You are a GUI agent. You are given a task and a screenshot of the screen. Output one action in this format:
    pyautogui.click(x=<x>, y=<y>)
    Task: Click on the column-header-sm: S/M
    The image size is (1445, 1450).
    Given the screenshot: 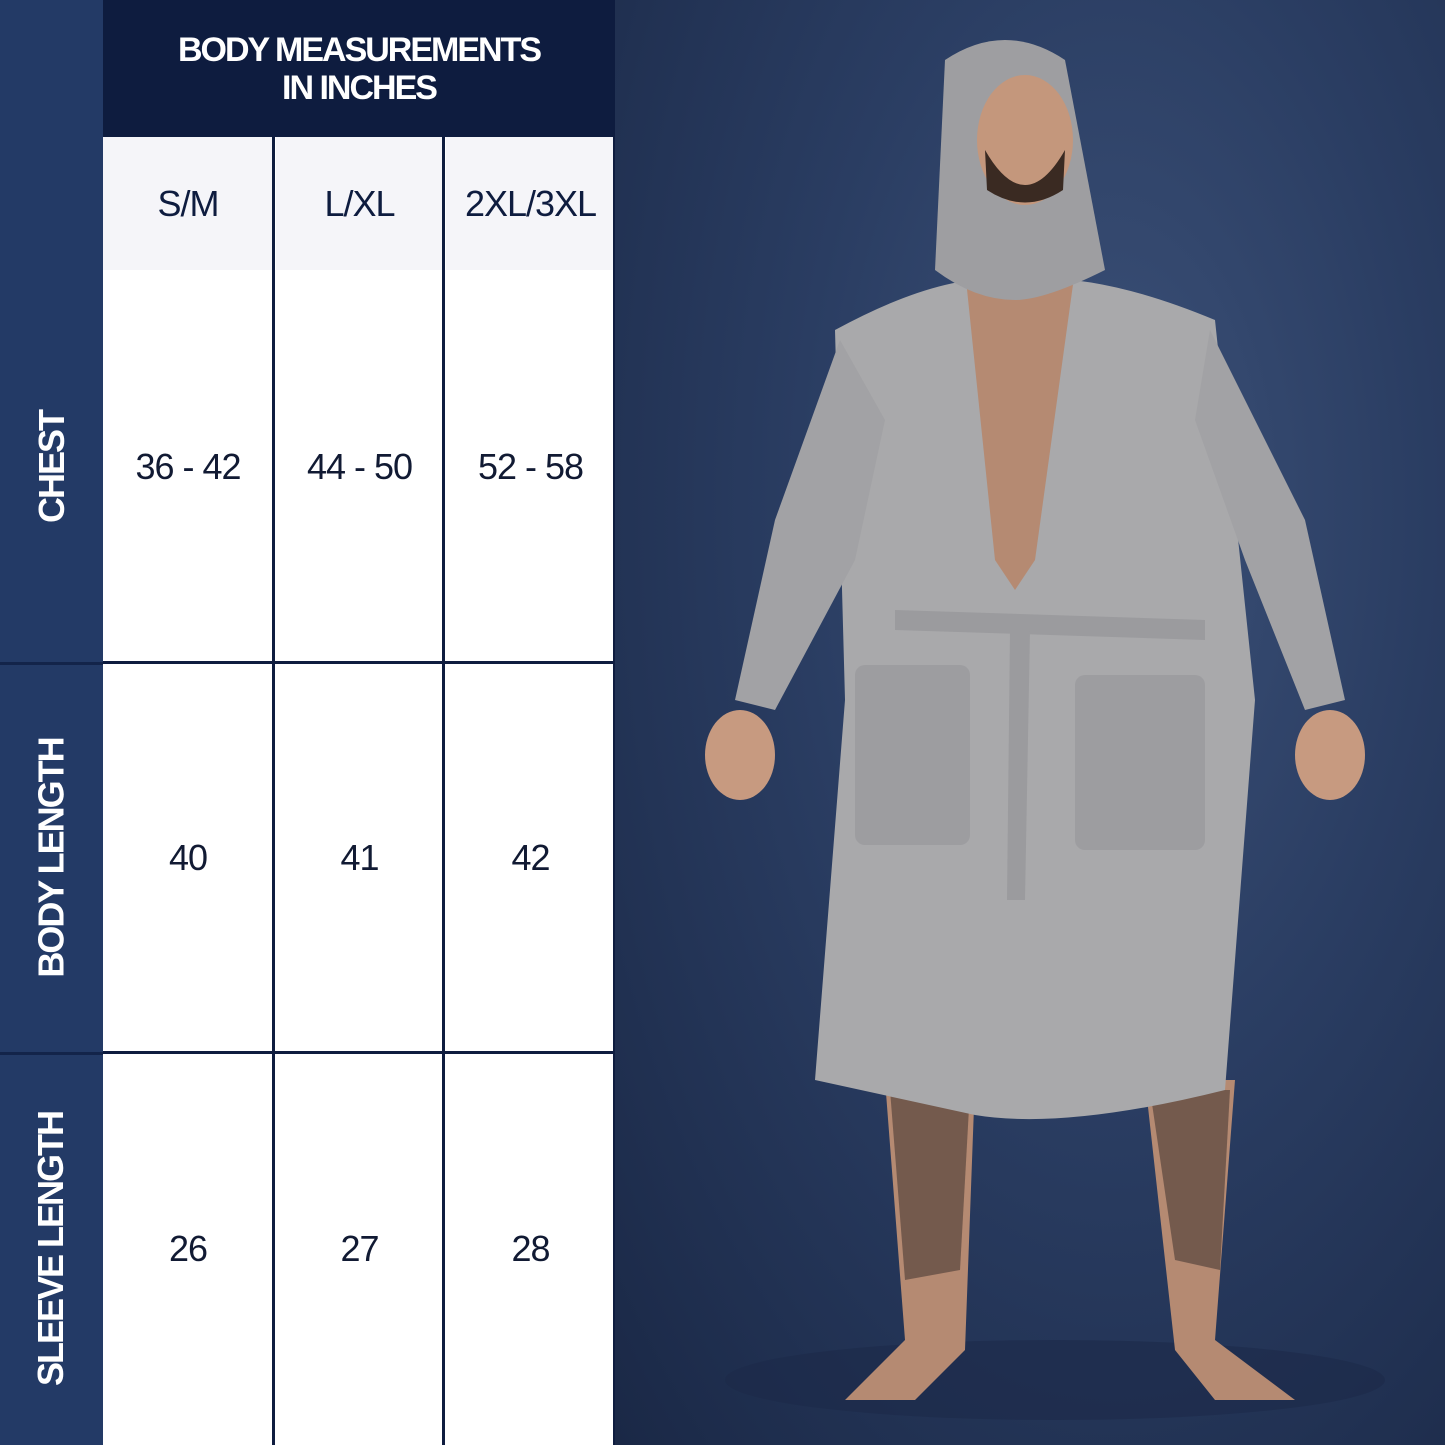 What is the action you would take?
    pyautogui.click(x=188, y=203)
    